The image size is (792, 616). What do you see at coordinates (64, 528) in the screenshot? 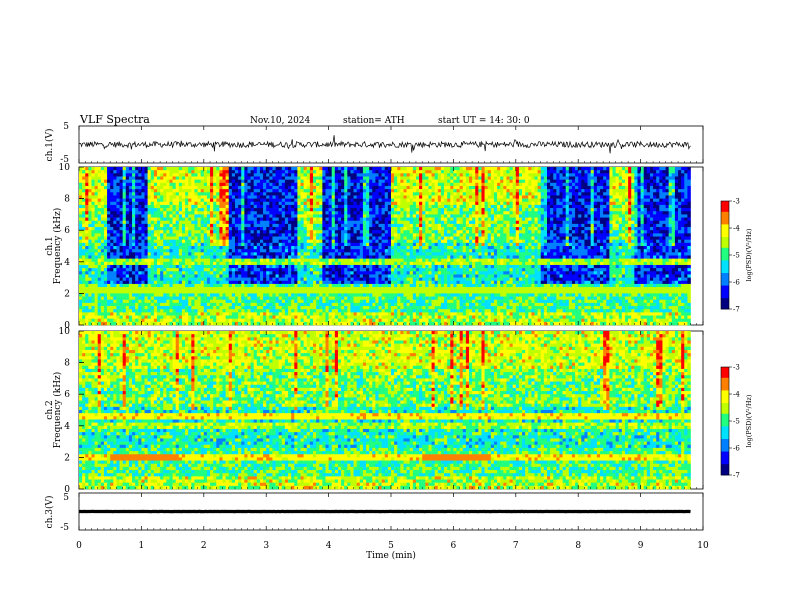
I see `ch3-ytick-bottom: -5` at bounding box center [64, 528].